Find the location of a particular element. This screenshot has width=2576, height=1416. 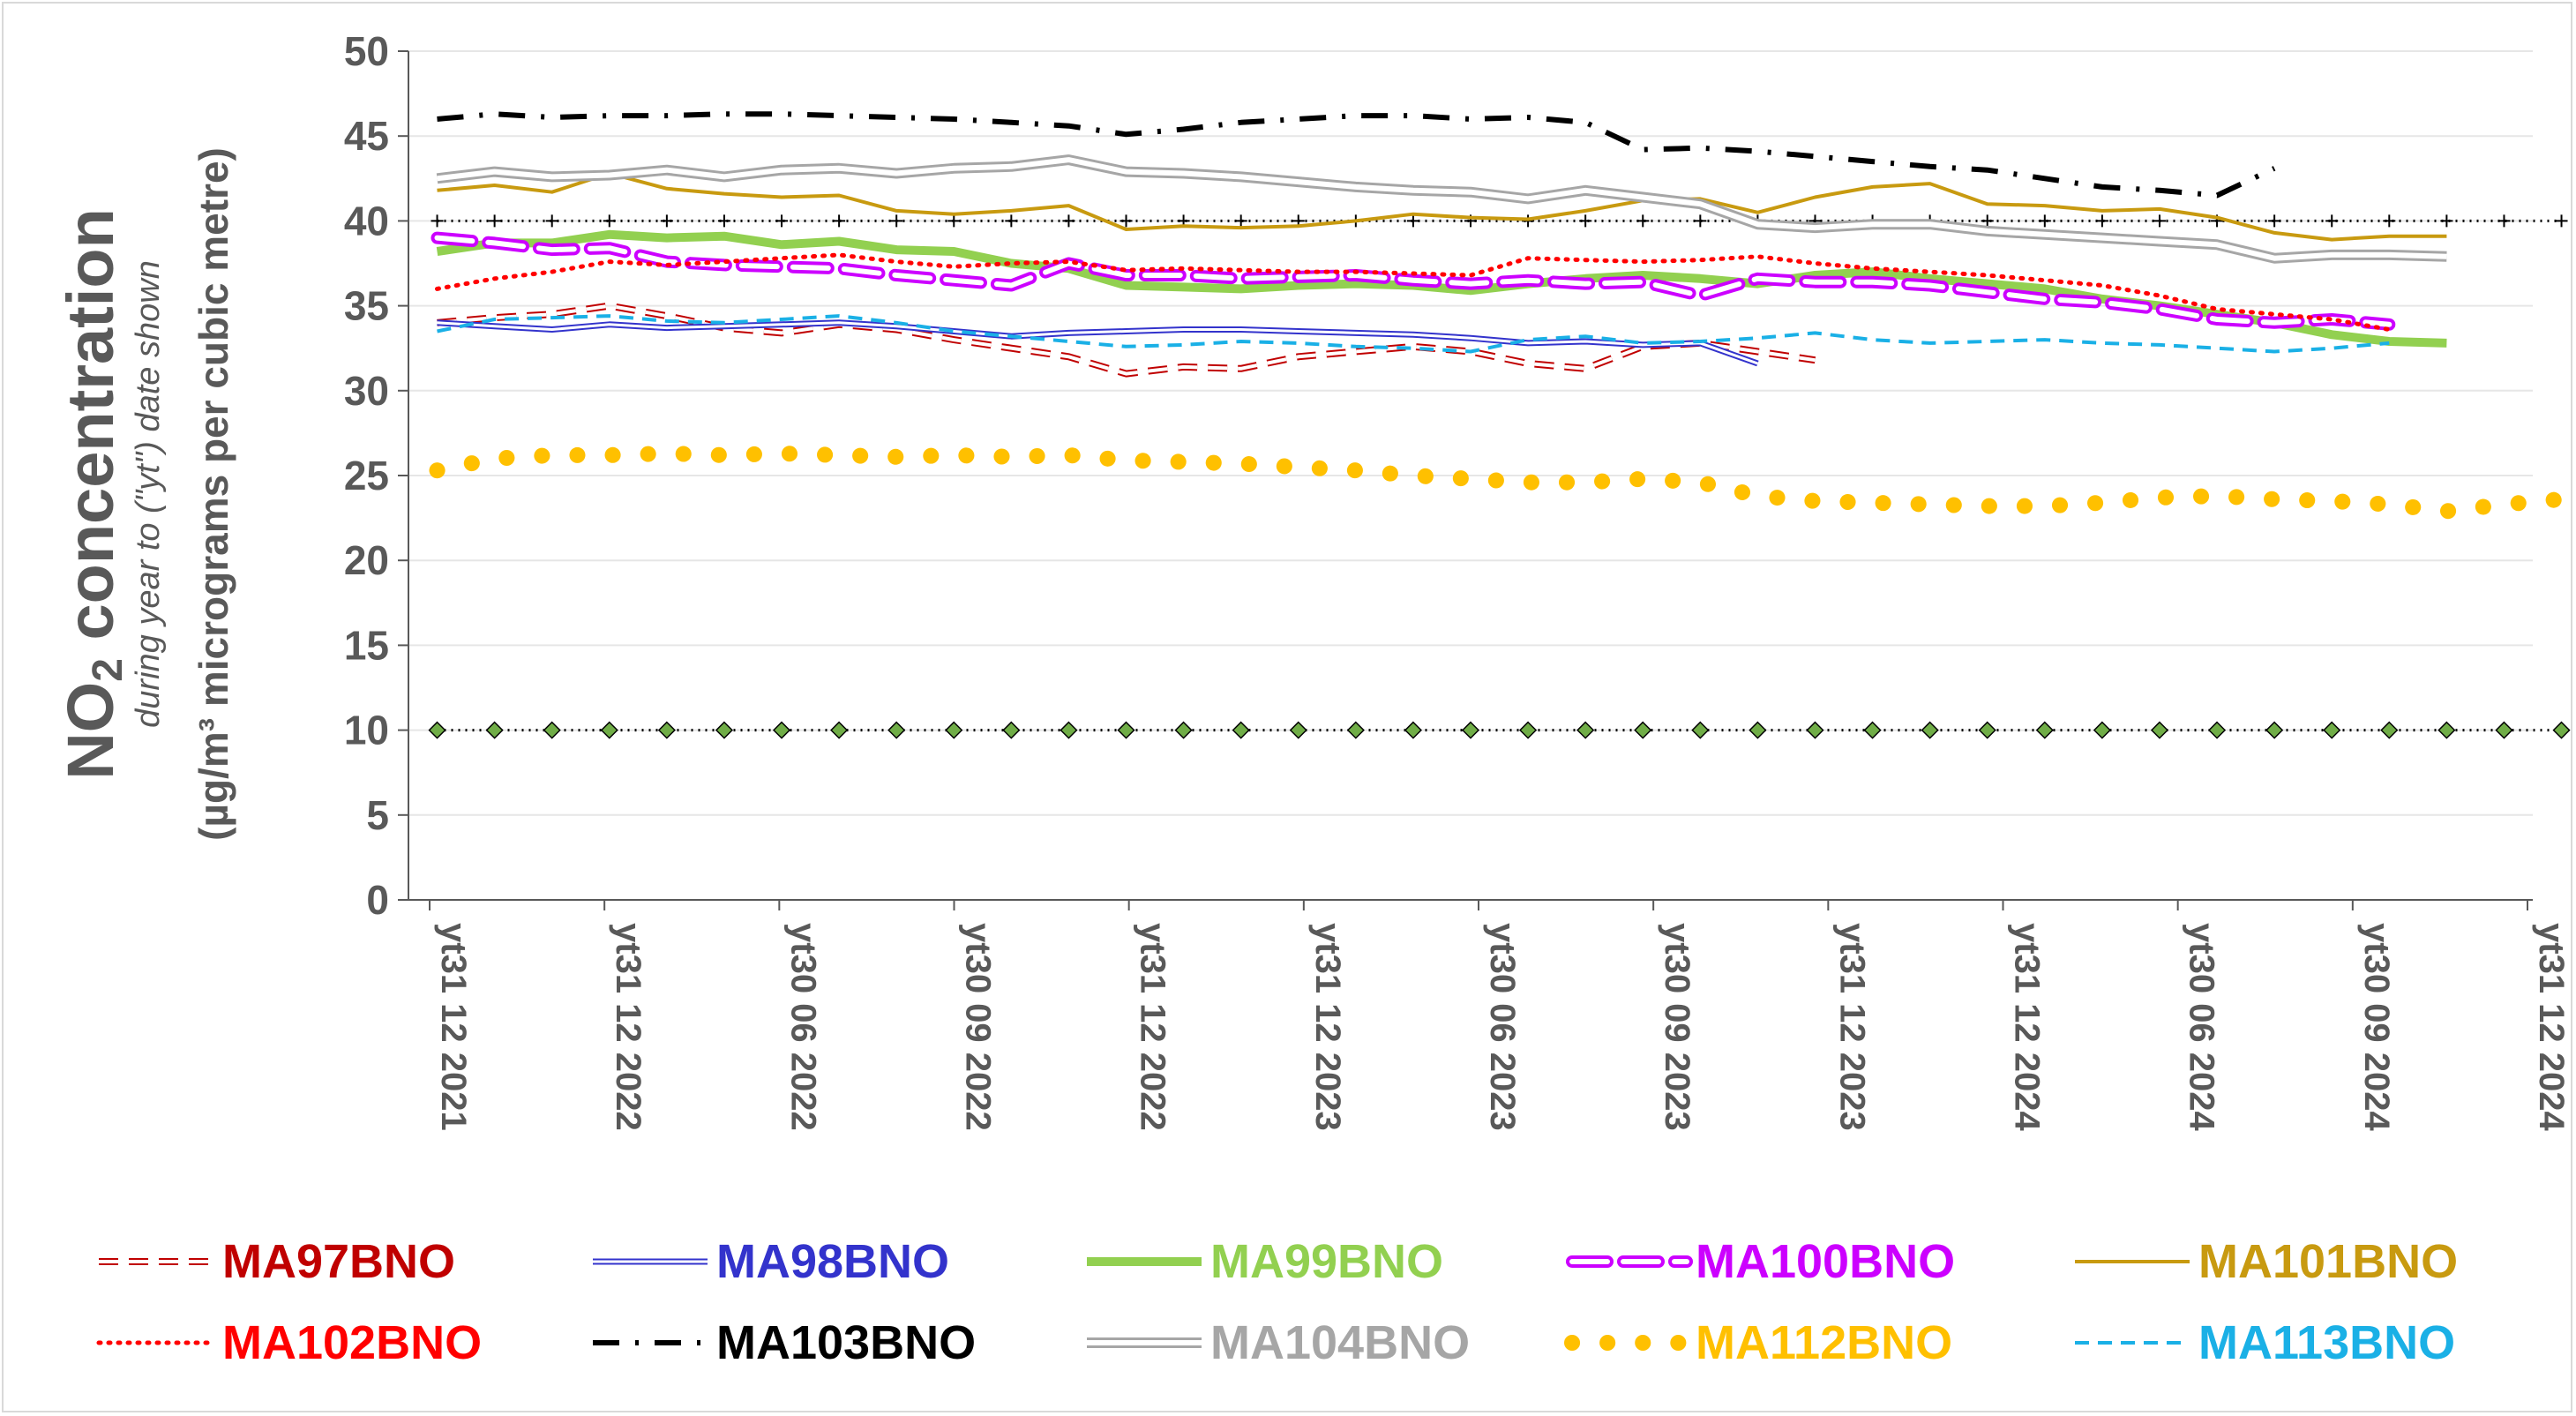

y-axis-title: NO2 concentration is located at coordinates (93, 494).